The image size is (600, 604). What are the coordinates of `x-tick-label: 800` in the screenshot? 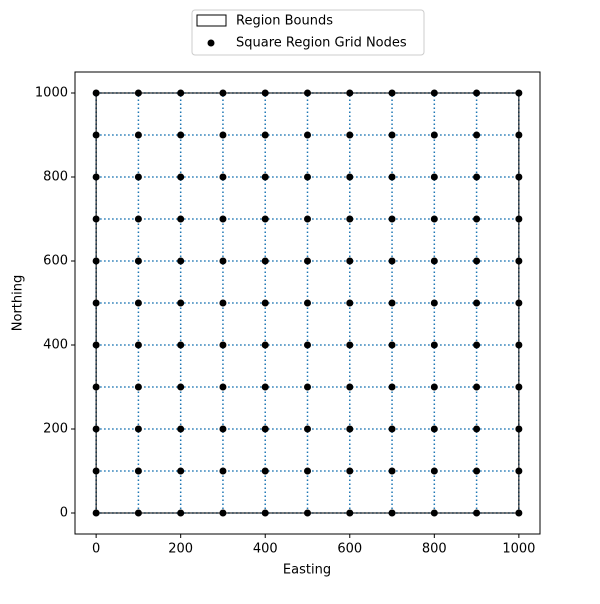 It's located at (434, 549).